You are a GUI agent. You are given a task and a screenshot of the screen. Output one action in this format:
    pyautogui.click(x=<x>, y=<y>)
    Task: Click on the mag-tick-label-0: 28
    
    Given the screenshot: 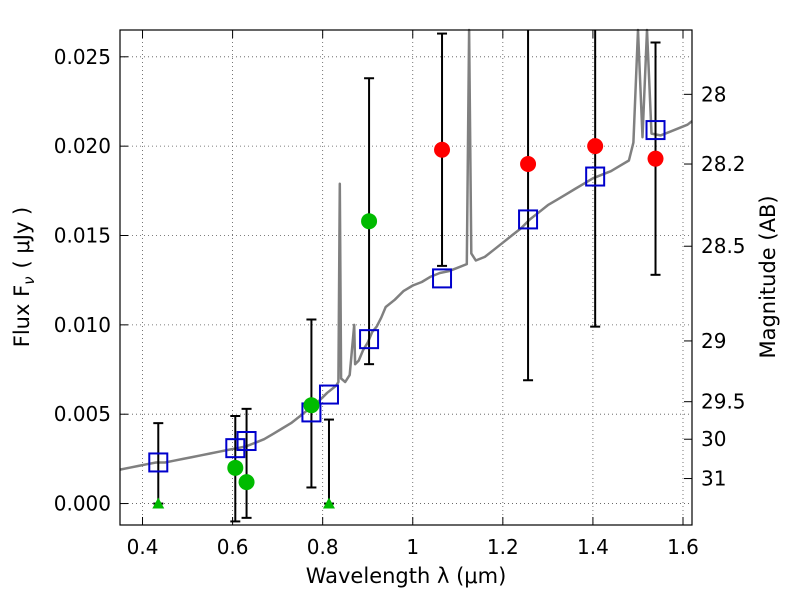 What is the action you would take?
    pyautogui.click(x=713, y=94)
    